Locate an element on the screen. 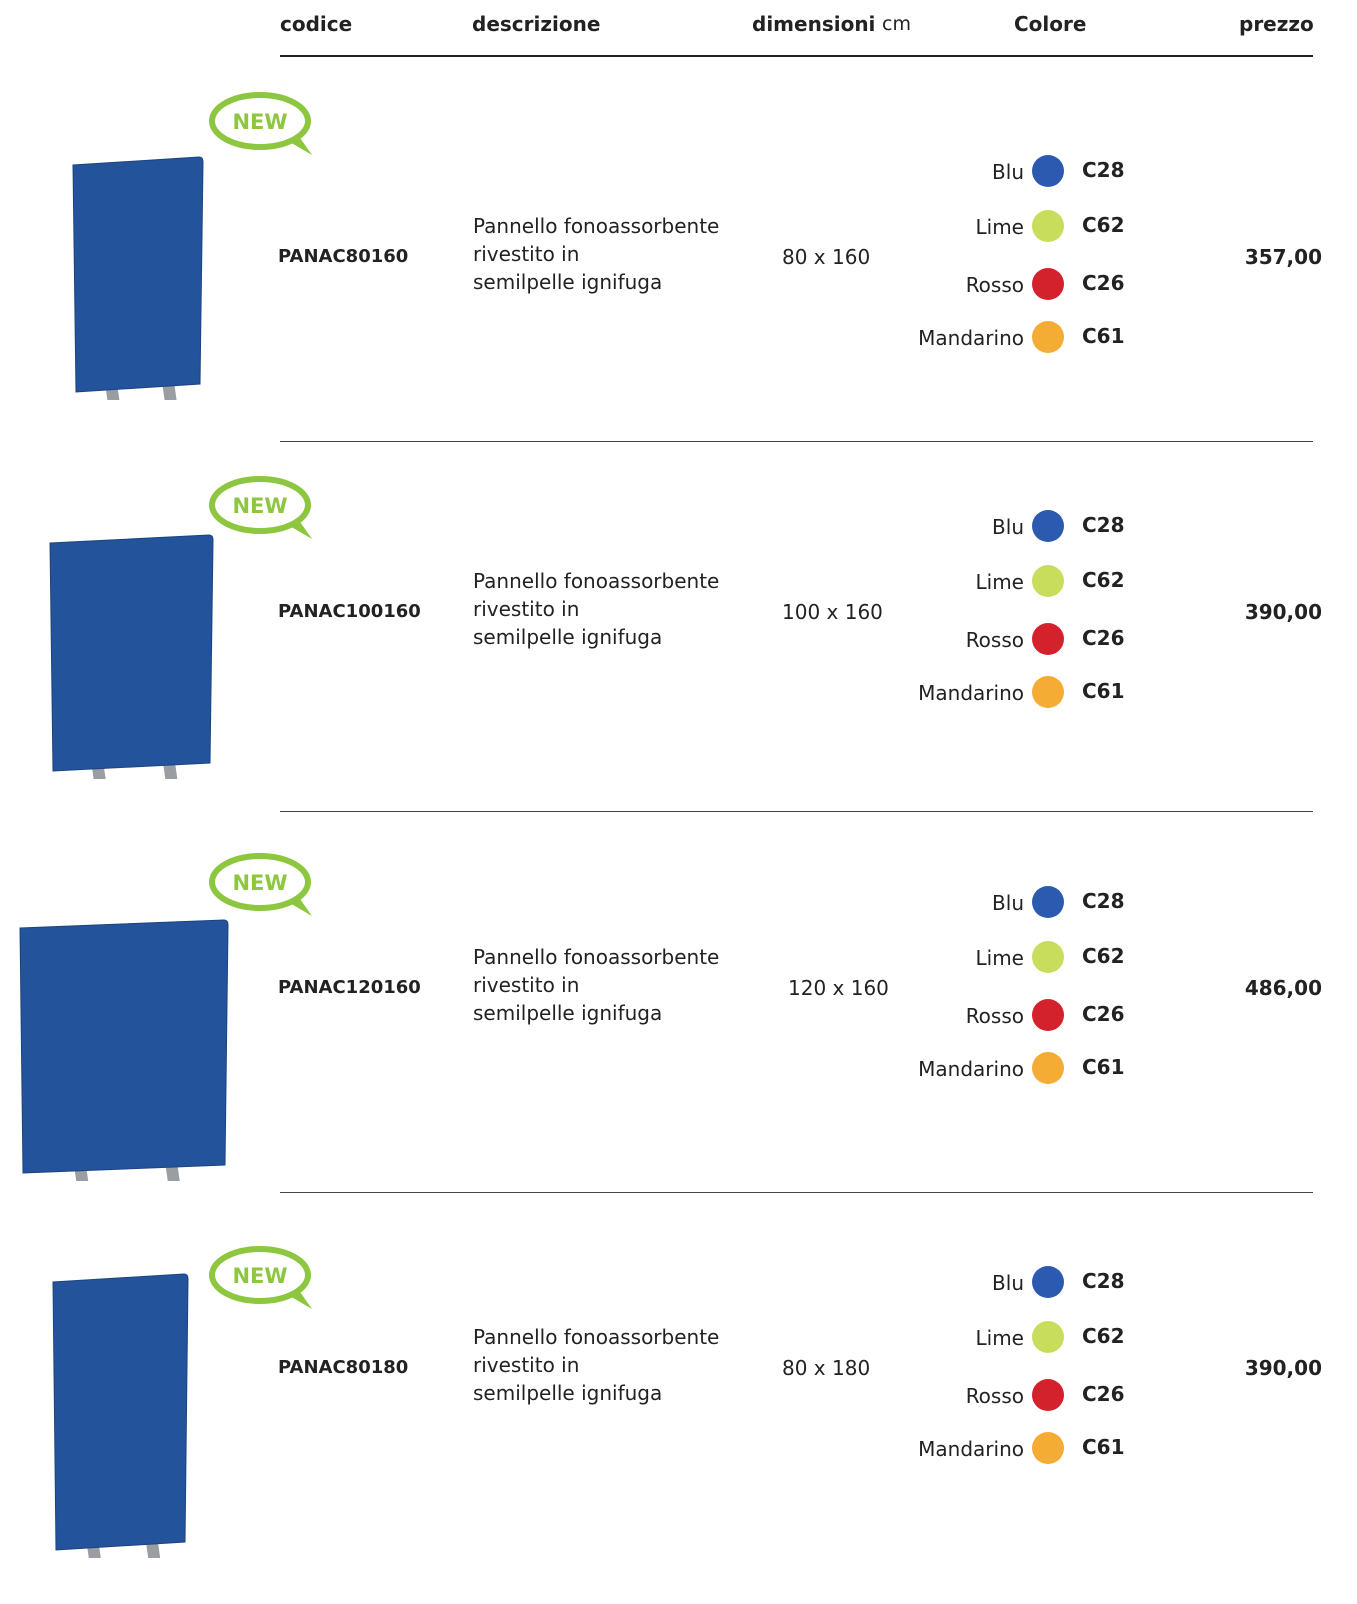 This screenshot has width=1357, height=1604. product-dimensions: 100 x 160 is located at coordinates (832, 612).